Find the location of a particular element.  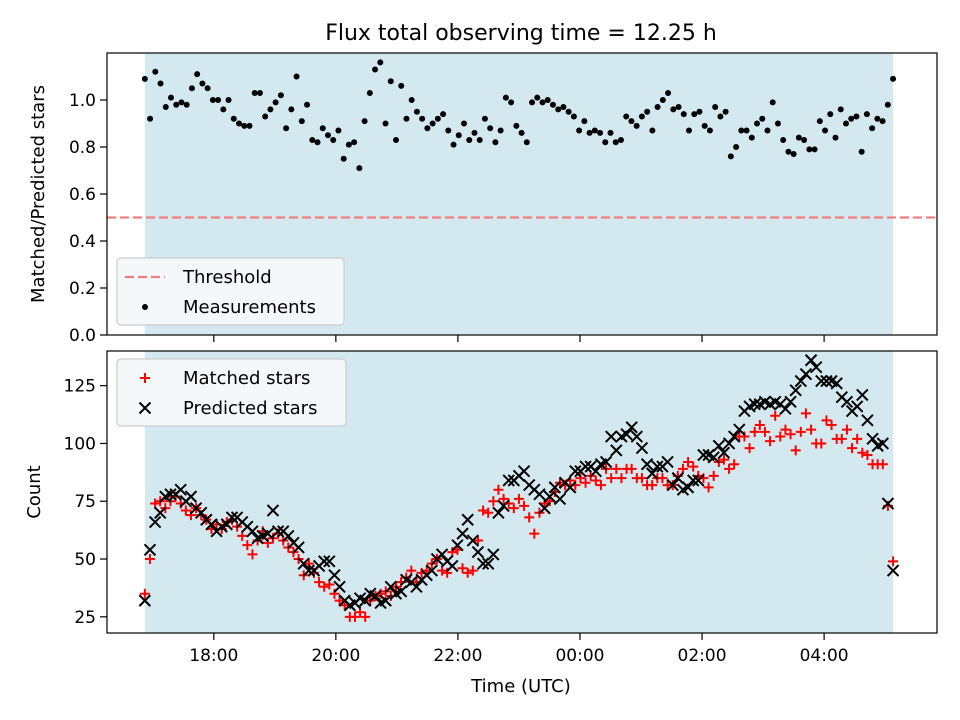

y-tick-label: 0.6 is located at coordinates (82, 195).